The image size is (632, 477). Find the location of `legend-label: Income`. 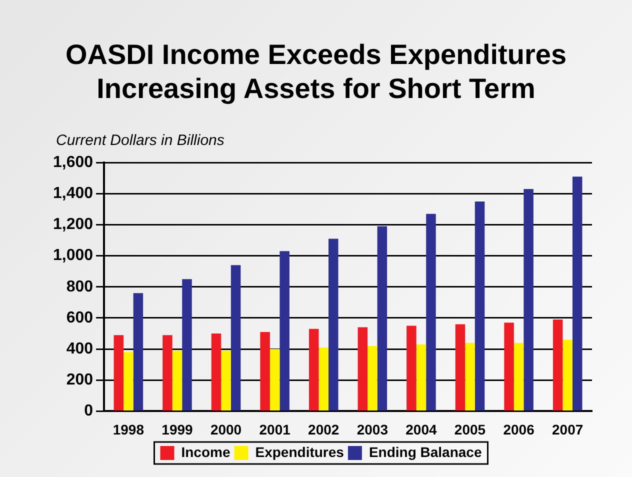

legend-label: Income is located at coordinates (205, 452).